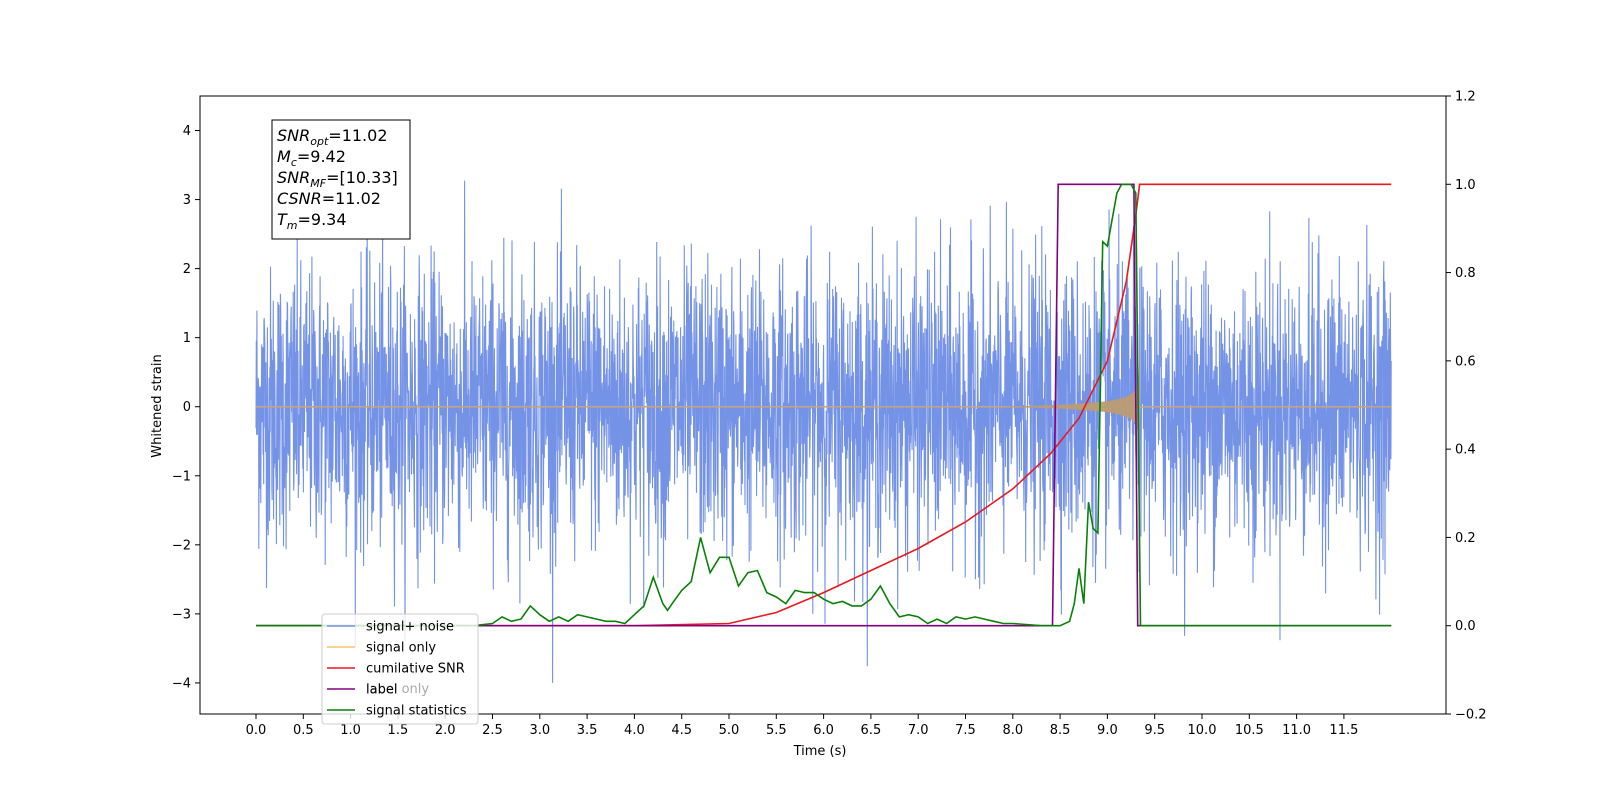  I want to click on x-tick-label: 5.0, so click(729, 730).